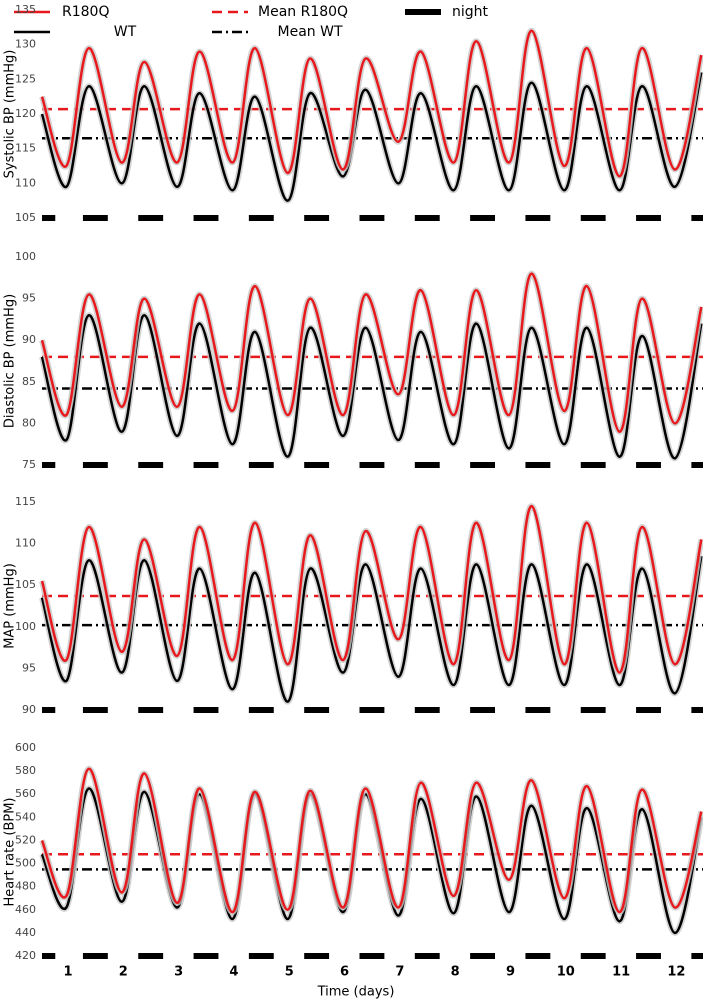  Describe the element at coordinates (25, 955) in the screenshot. I see `y-tick-label: 420` at that location.